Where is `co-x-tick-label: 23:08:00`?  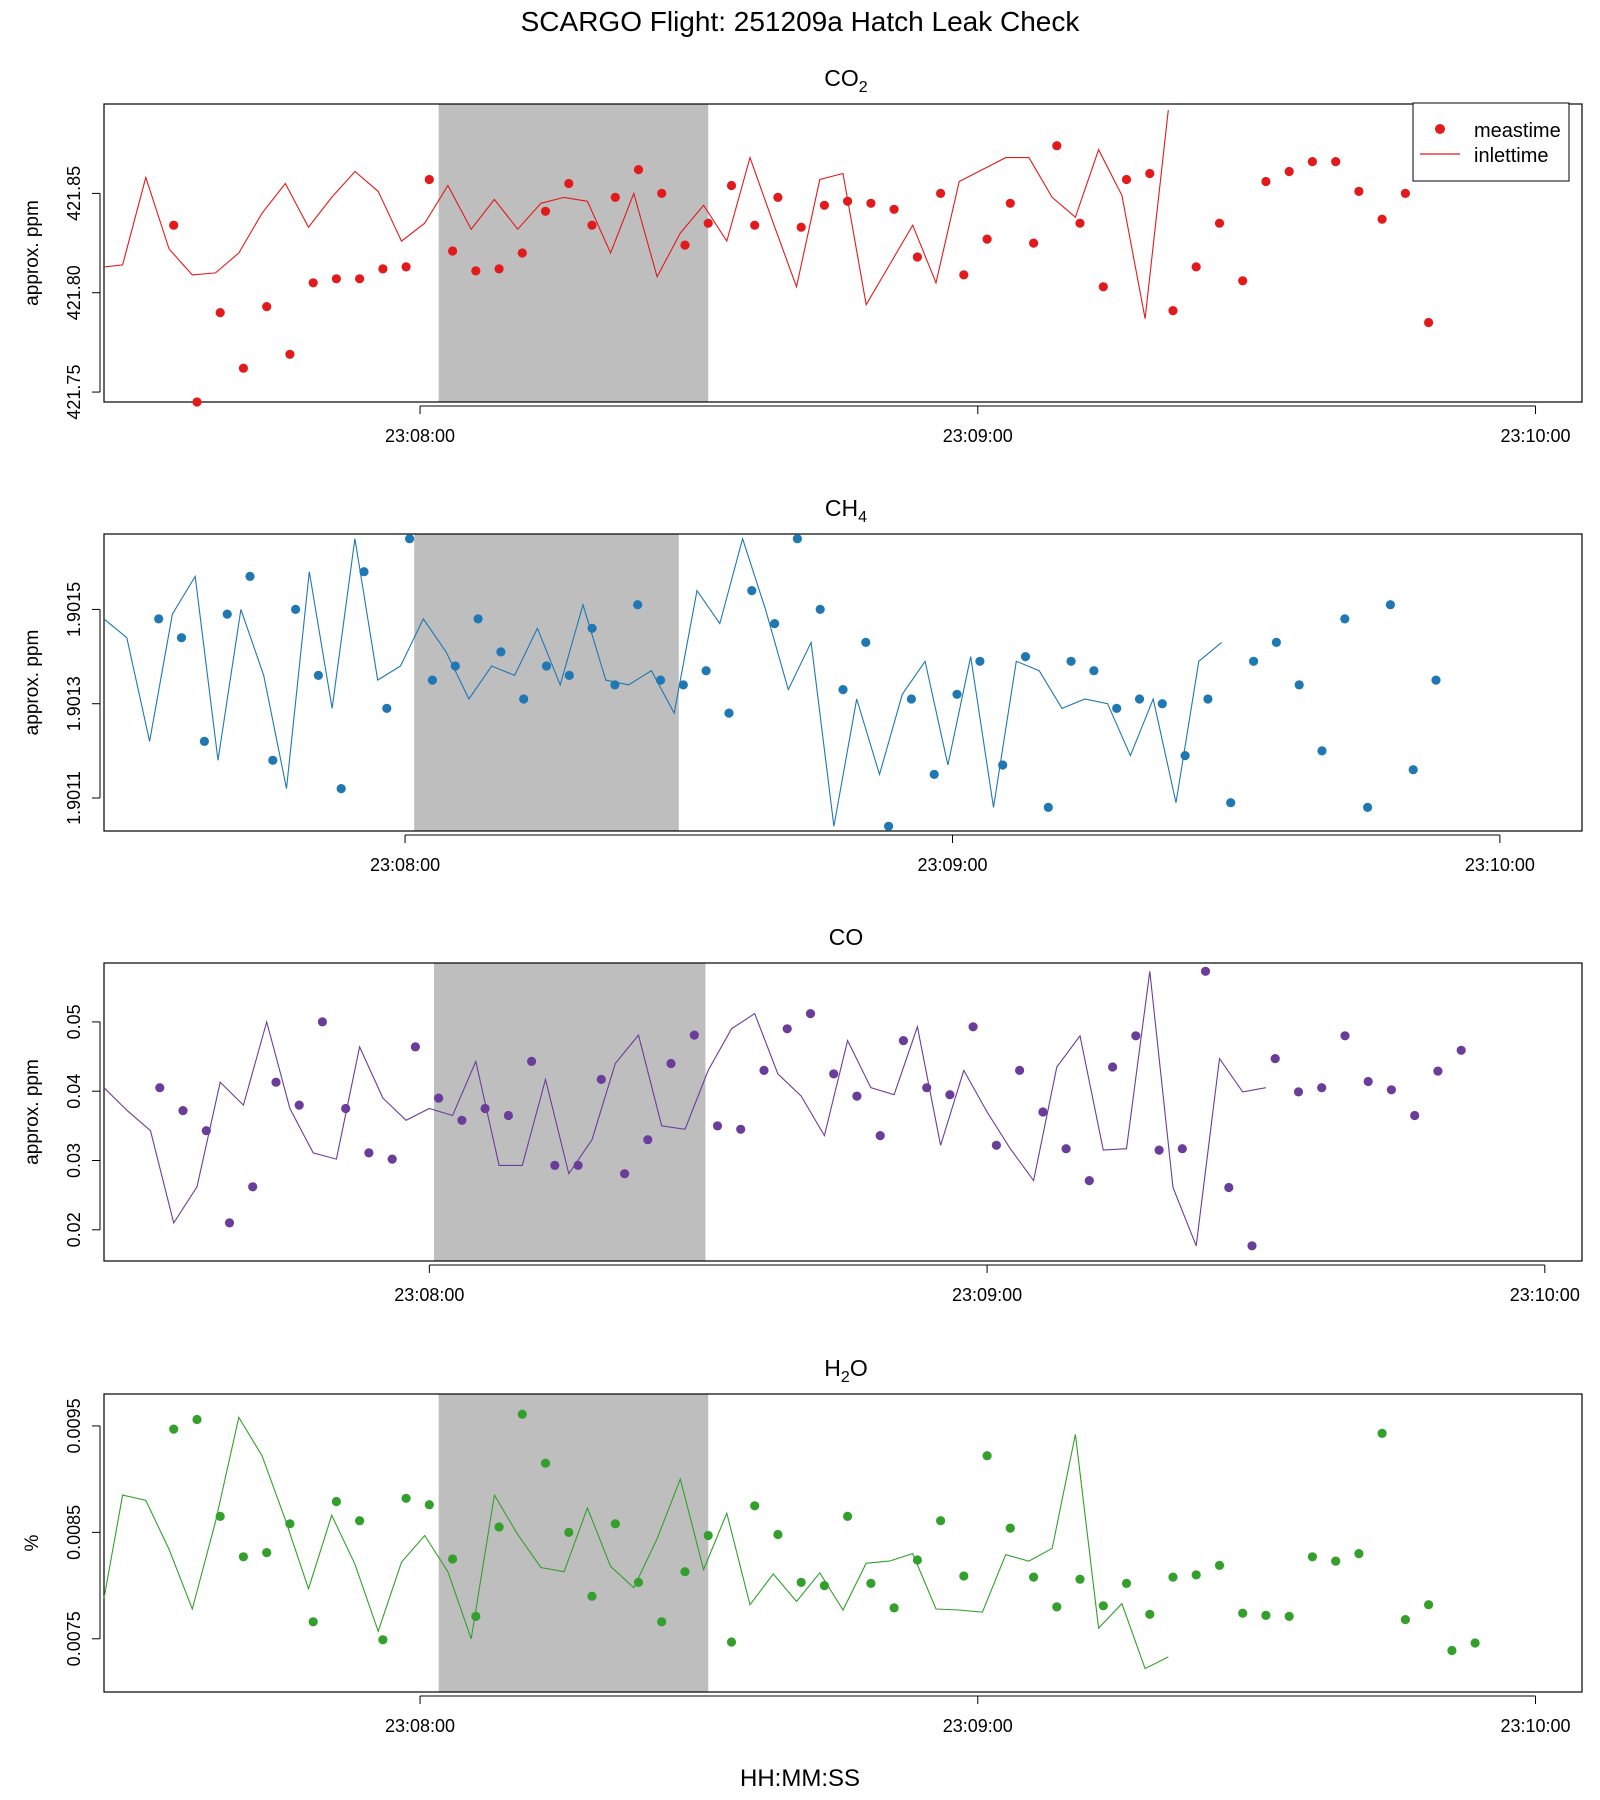
co-x-tick-label: 23:08:00 is located at coordinates (429, 1295).